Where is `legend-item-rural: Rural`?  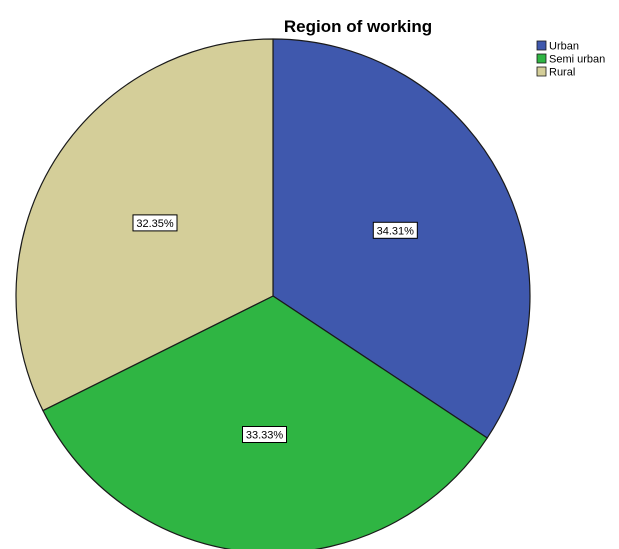 legend-item-rural: Rural is located at coordinates (555, 72).